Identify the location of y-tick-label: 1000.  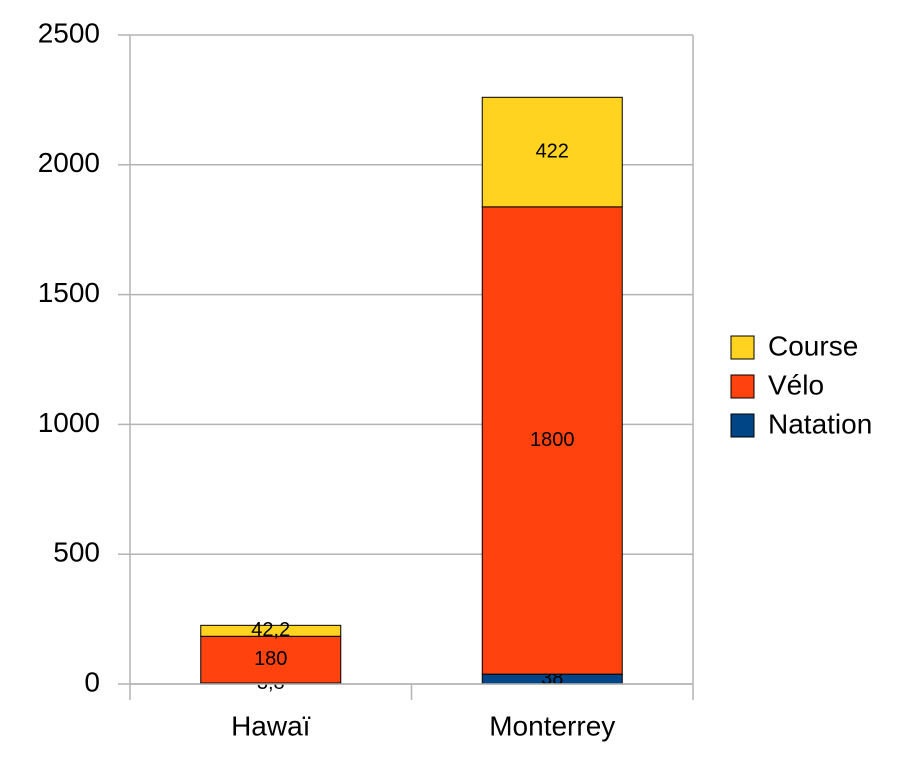
(69, 422).